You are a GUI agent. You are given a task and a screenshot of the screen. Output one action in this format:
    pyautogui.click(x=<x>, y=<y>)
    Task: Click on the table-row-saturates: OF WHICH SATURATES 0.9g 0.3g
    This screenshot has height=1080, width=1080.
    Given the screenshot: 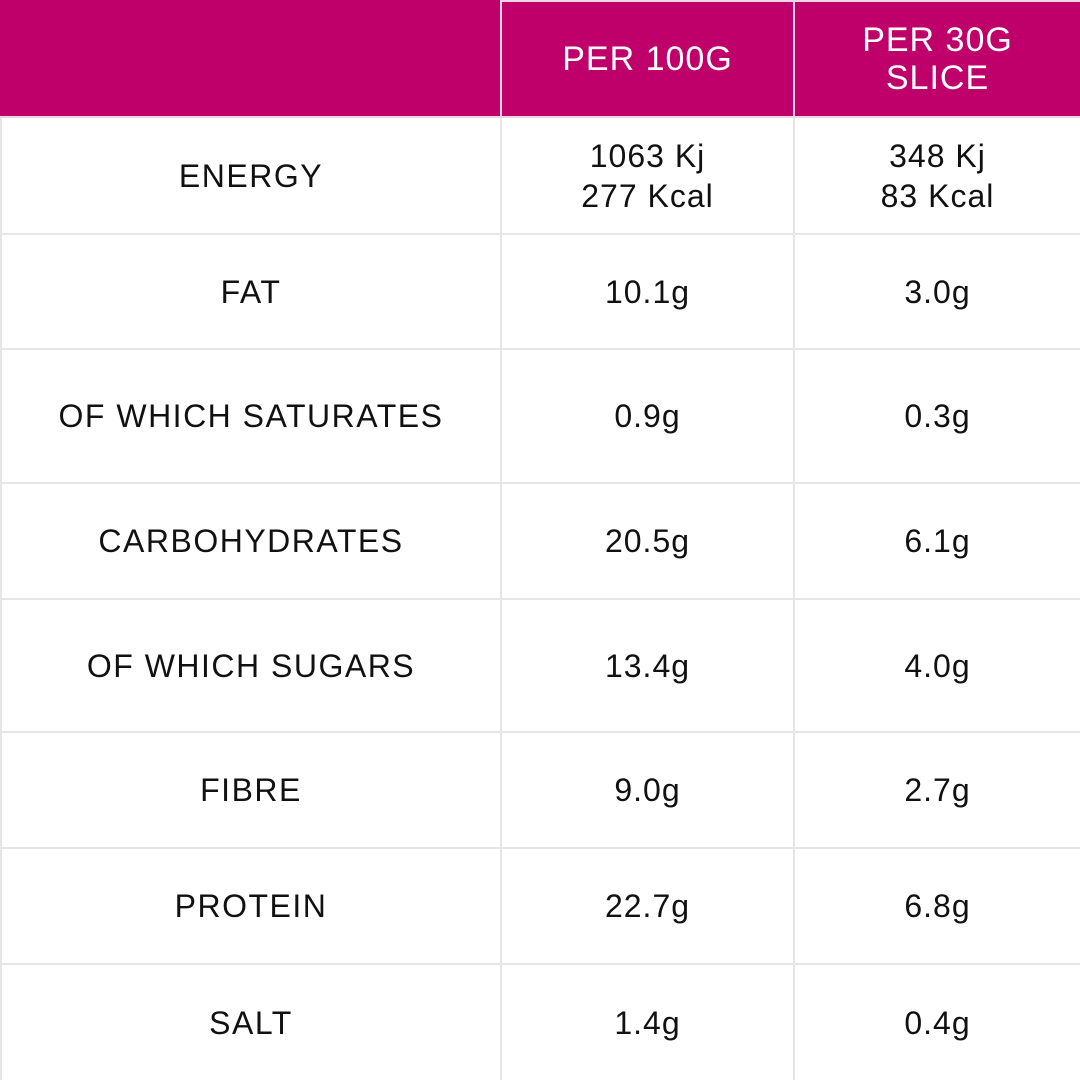 What is the action you would take?
    pyautogui.click(x=540, y=416)
    